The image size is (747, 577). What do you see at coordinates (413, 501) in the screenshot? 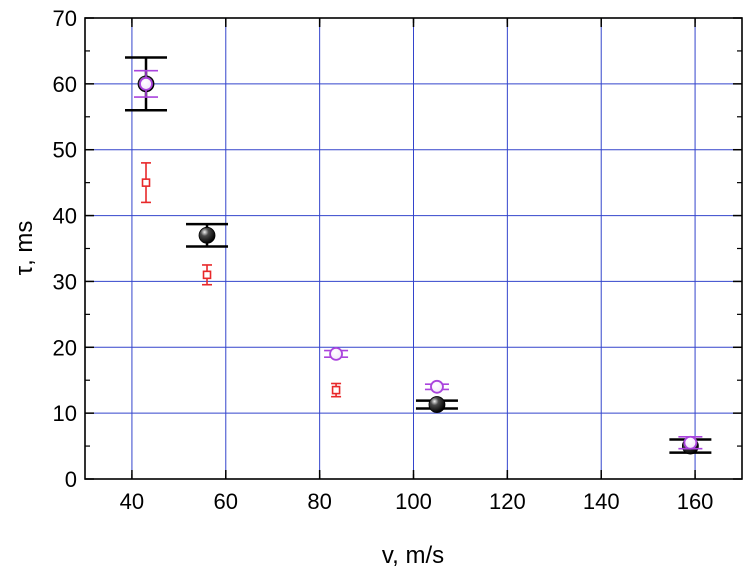
I see `x-tick-label: 100` at bounding box center [413, 501].